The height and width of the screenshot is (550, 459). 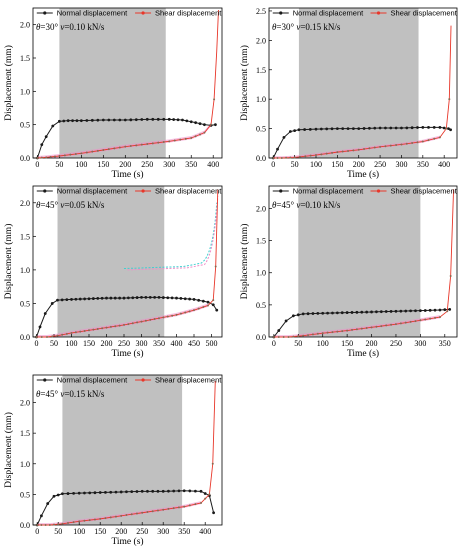 I want to click on x-tick-label: 450, so click(x=194, y=343).